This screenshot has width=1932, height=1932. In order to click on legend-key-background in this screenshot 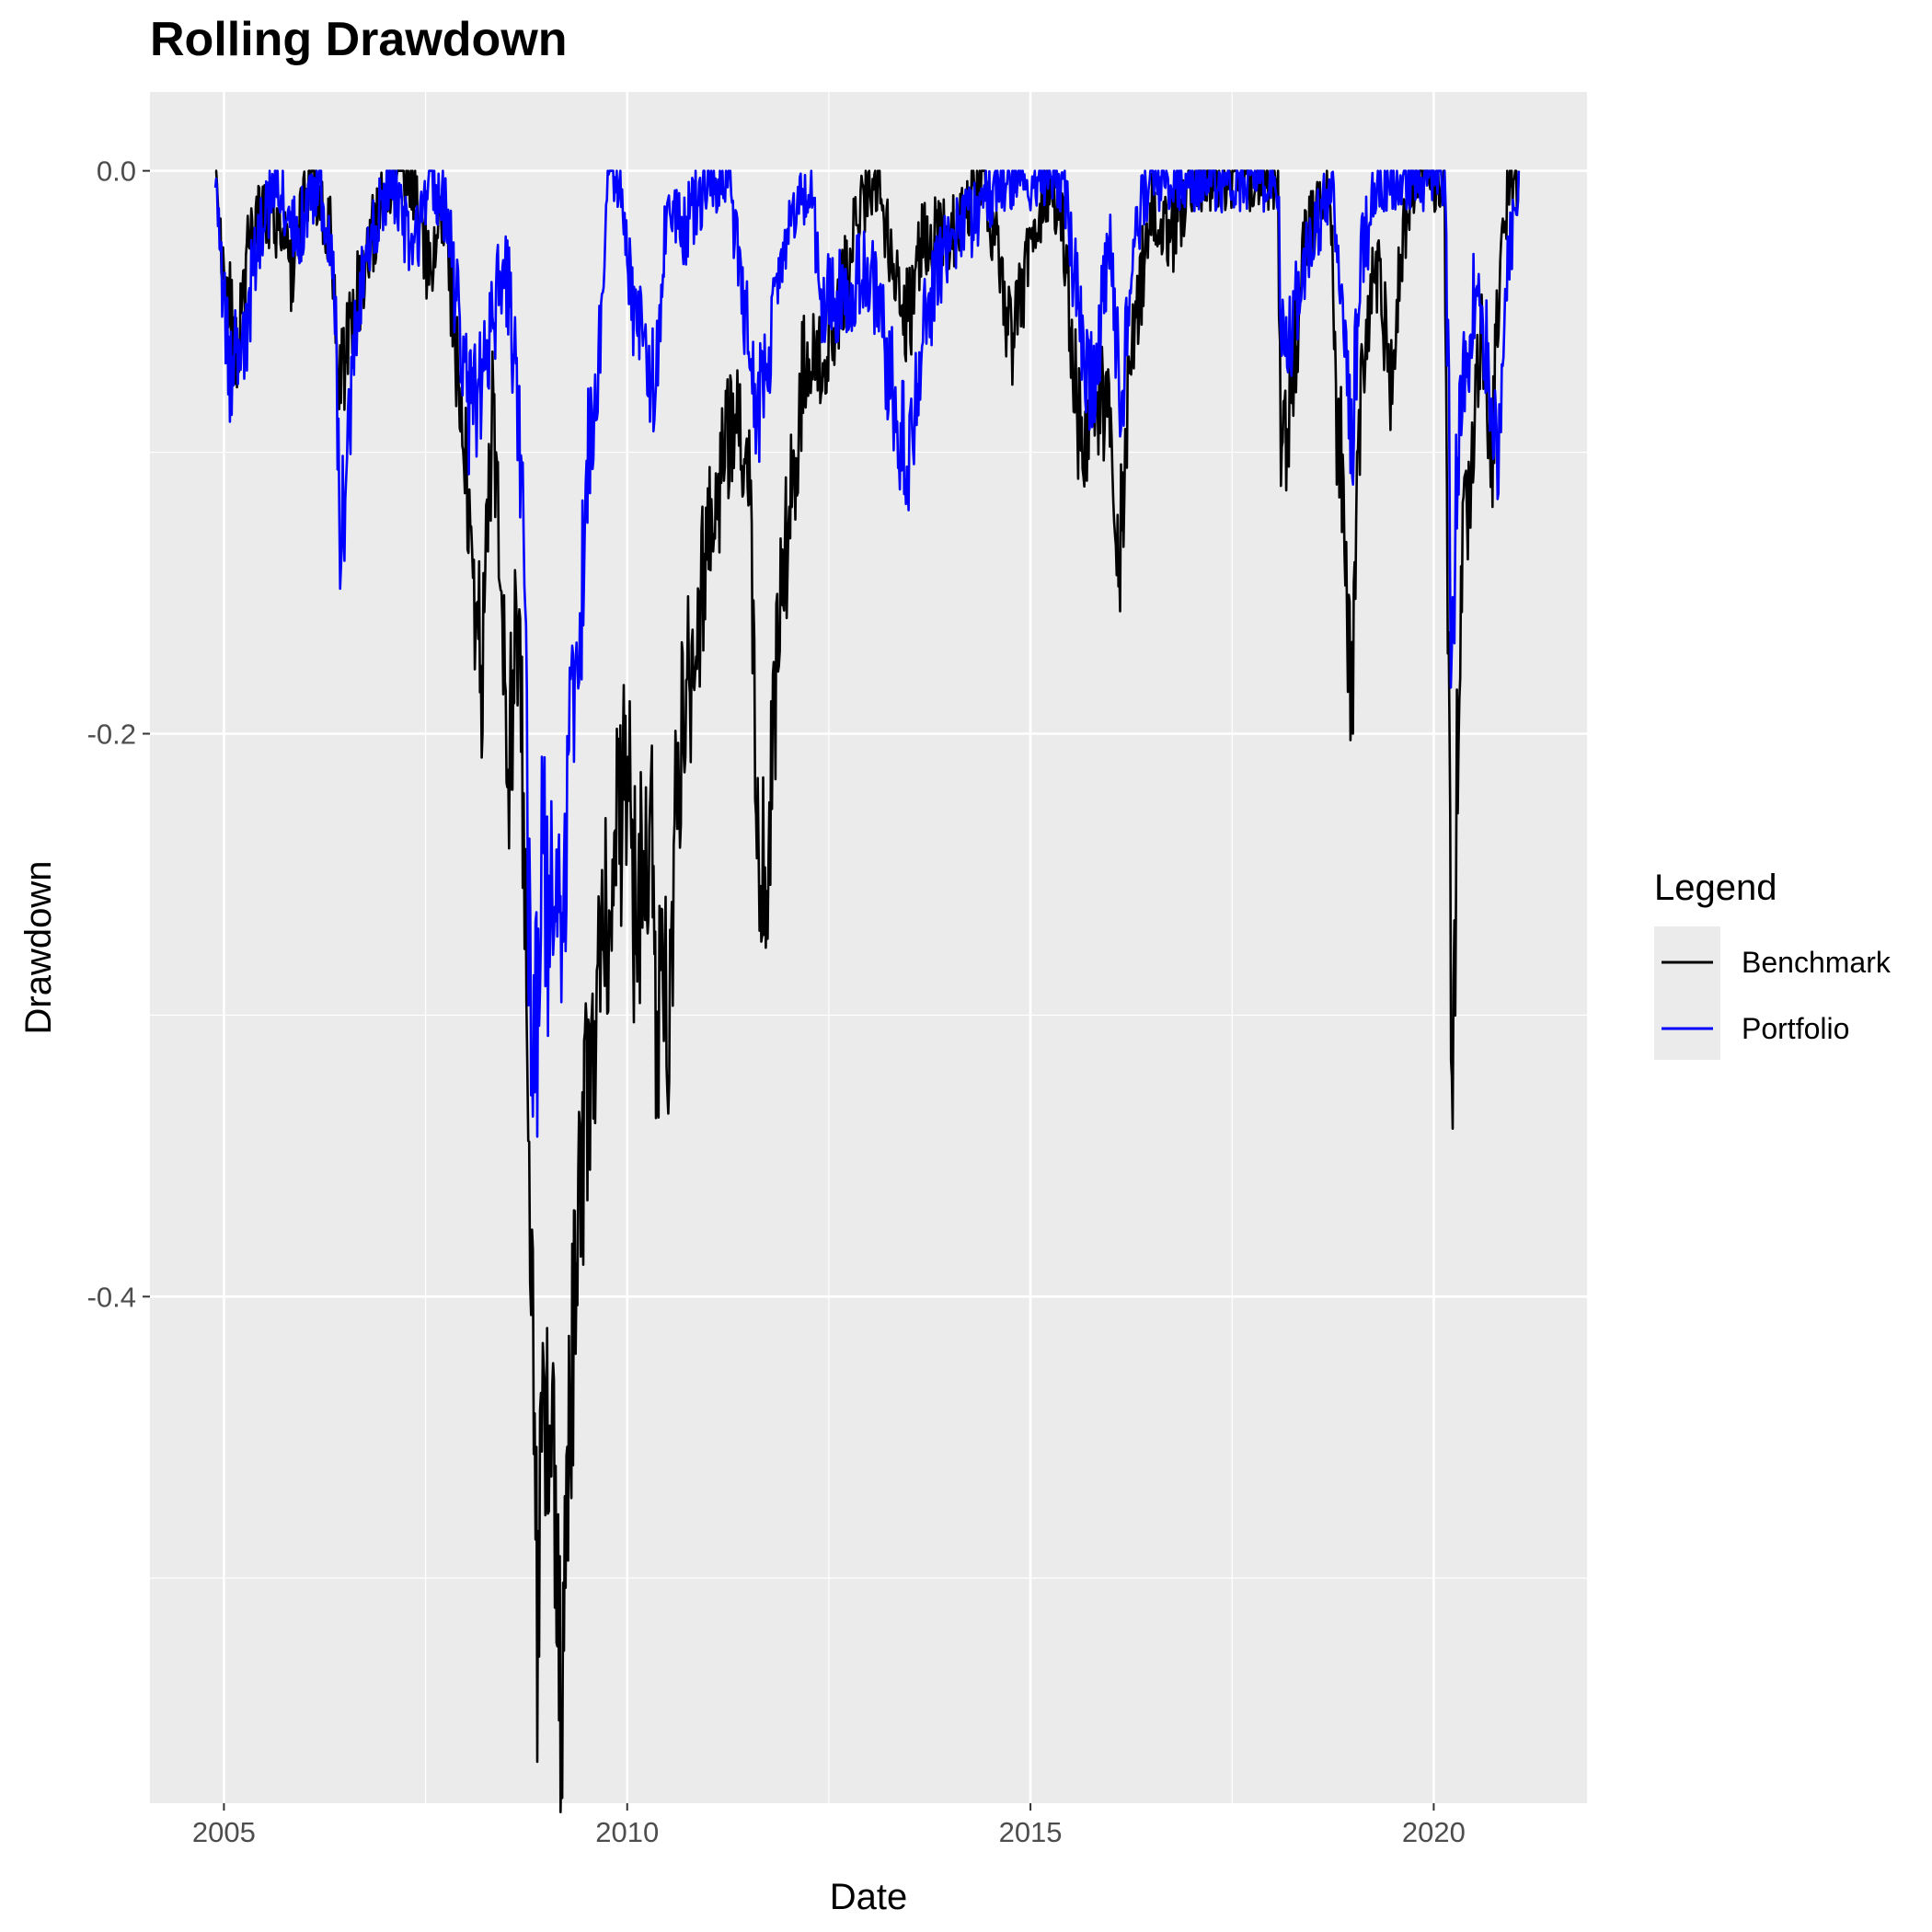, I will do `click(1687, 993)`.